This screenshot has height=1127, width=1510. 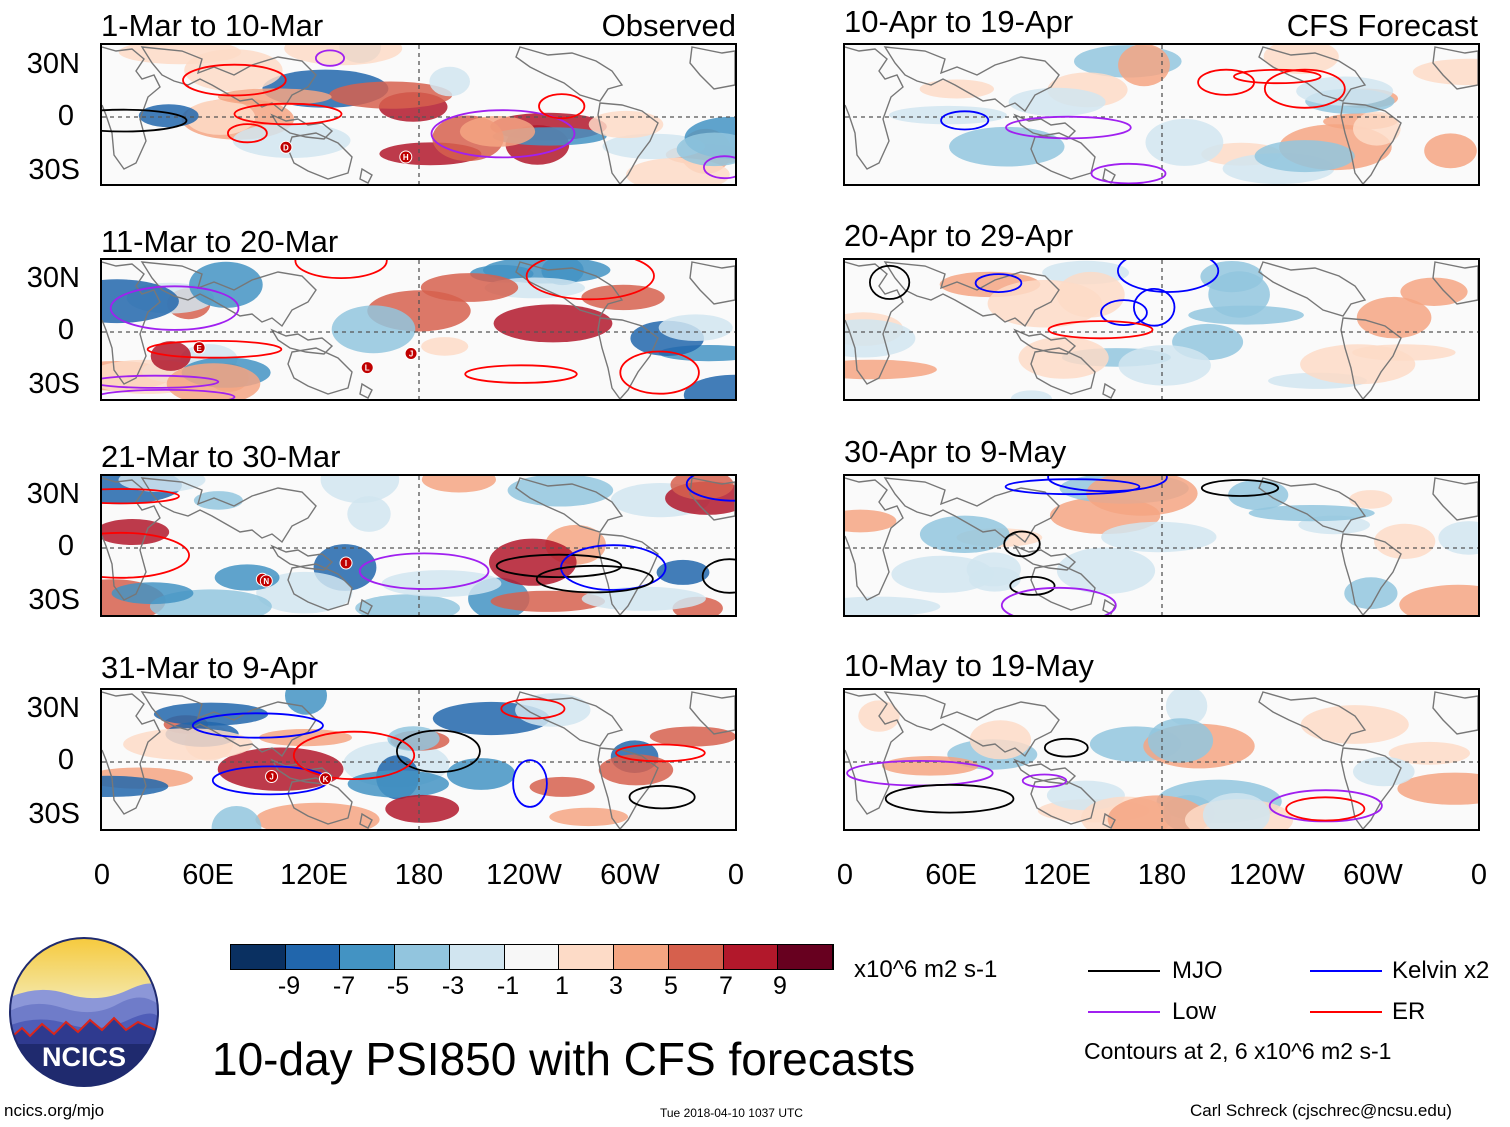 I want to click on lon-label-180: 180, so click(x=1162, y=875).